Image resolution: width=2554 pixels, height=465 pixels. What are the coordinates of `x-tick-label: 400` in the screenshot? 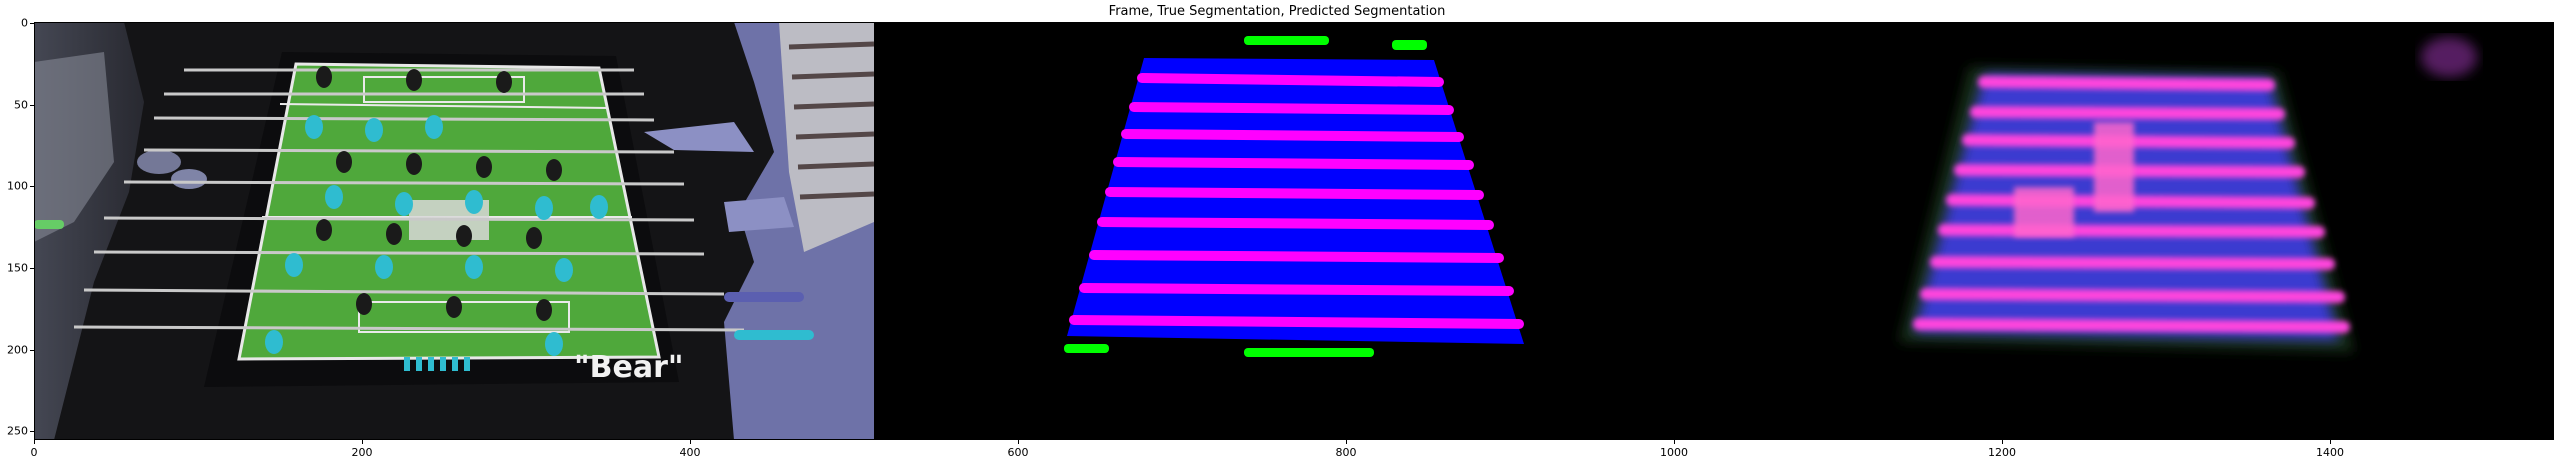 It's located at (690, 452).